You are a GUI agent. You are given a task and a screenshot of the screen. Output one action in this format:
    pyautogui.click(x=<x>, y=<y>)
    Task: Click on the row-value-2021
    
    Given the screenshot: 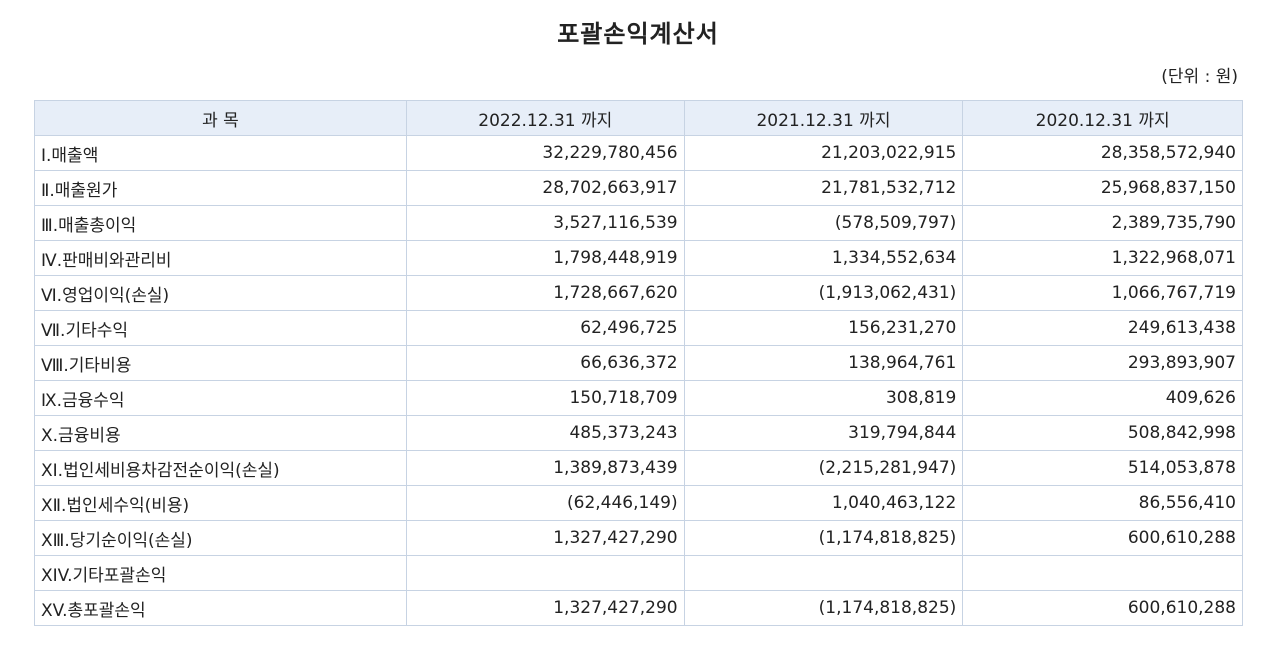 What is the action you would take?
    pyautogui.click(x=823, y=573)
    